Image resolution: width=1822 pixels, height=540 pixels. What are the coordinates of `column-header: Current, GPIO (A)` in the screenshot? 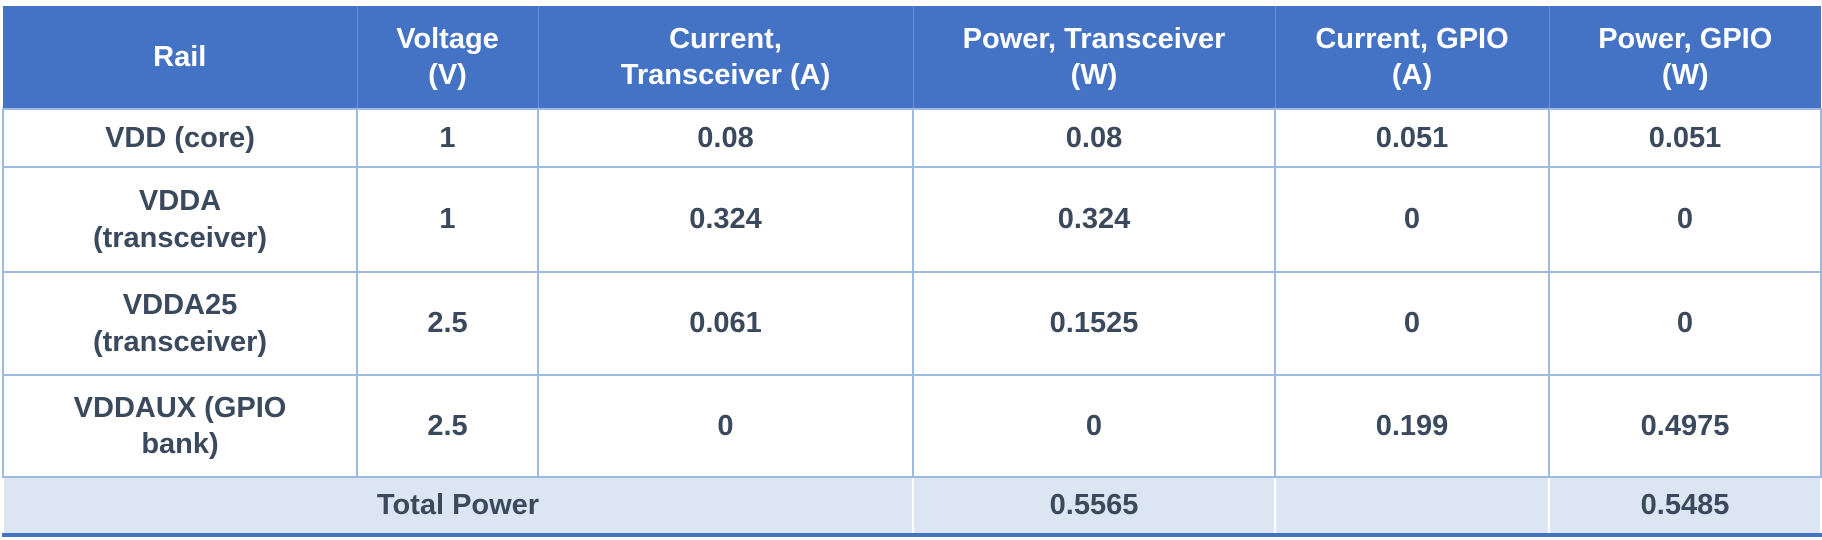 It's located at (1411, 57).